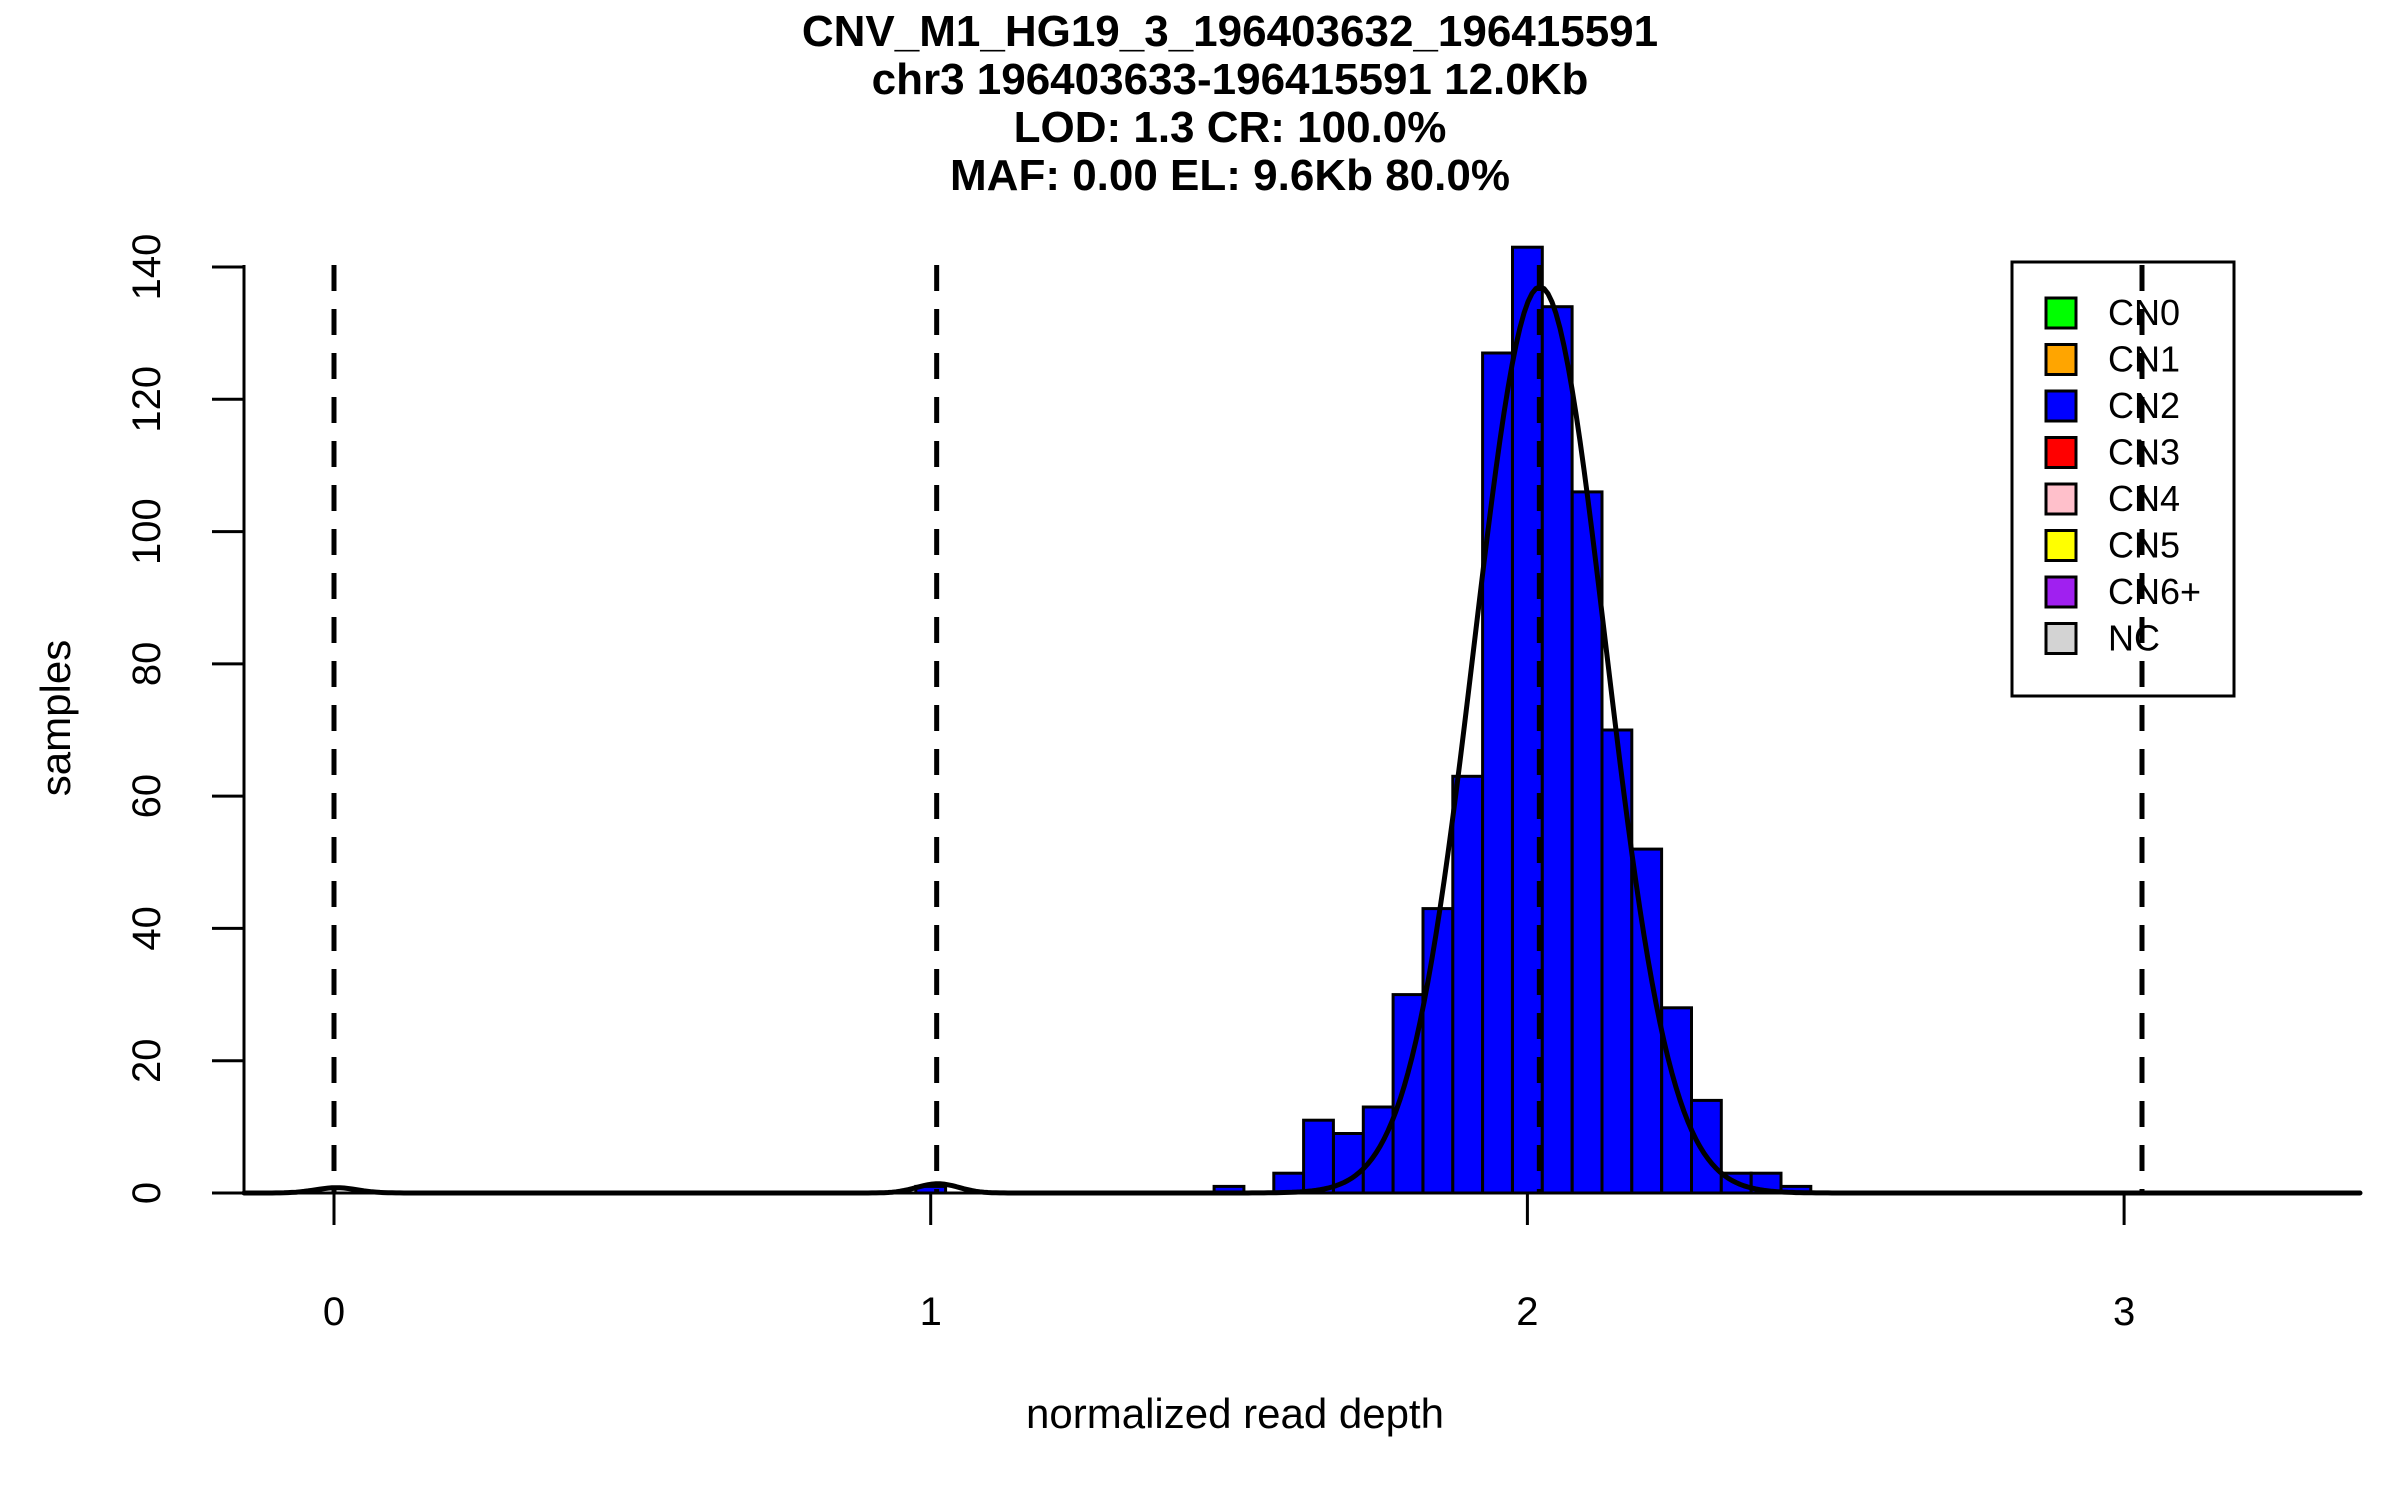 This screenshot has height=1500, width=2400. I want to click on x-tick-label: 1, so click(931, 1312).